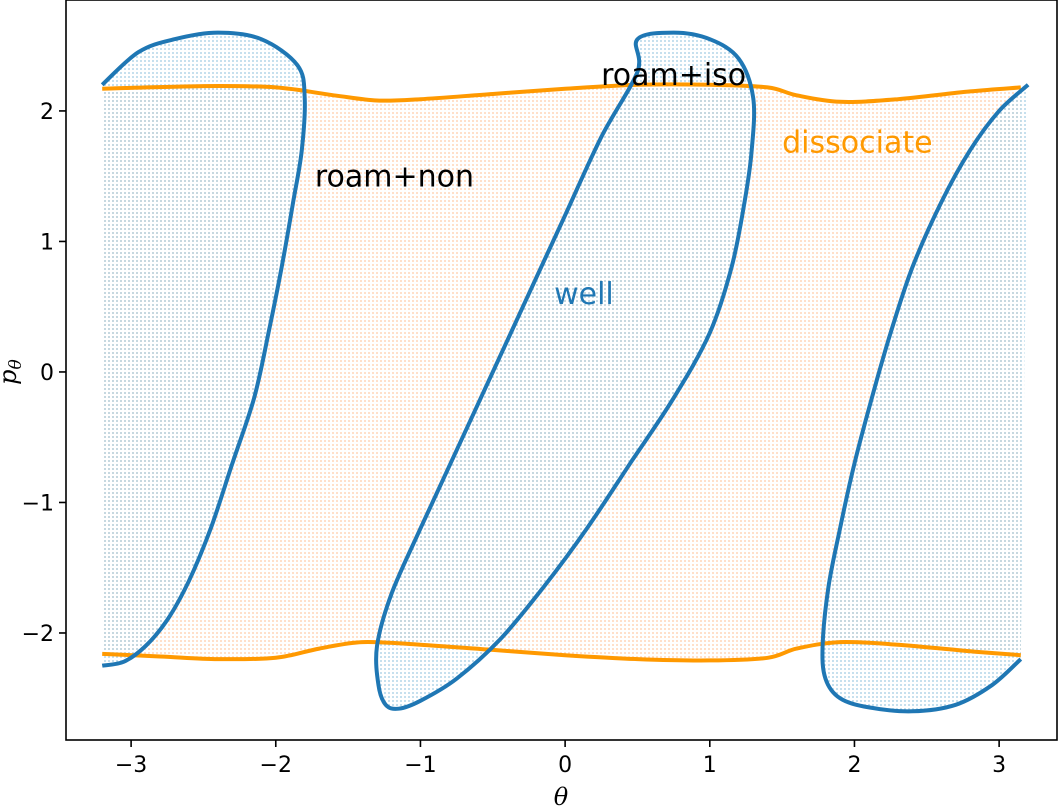  I want to click on y-axis-label: pθ, so click(13, 372).